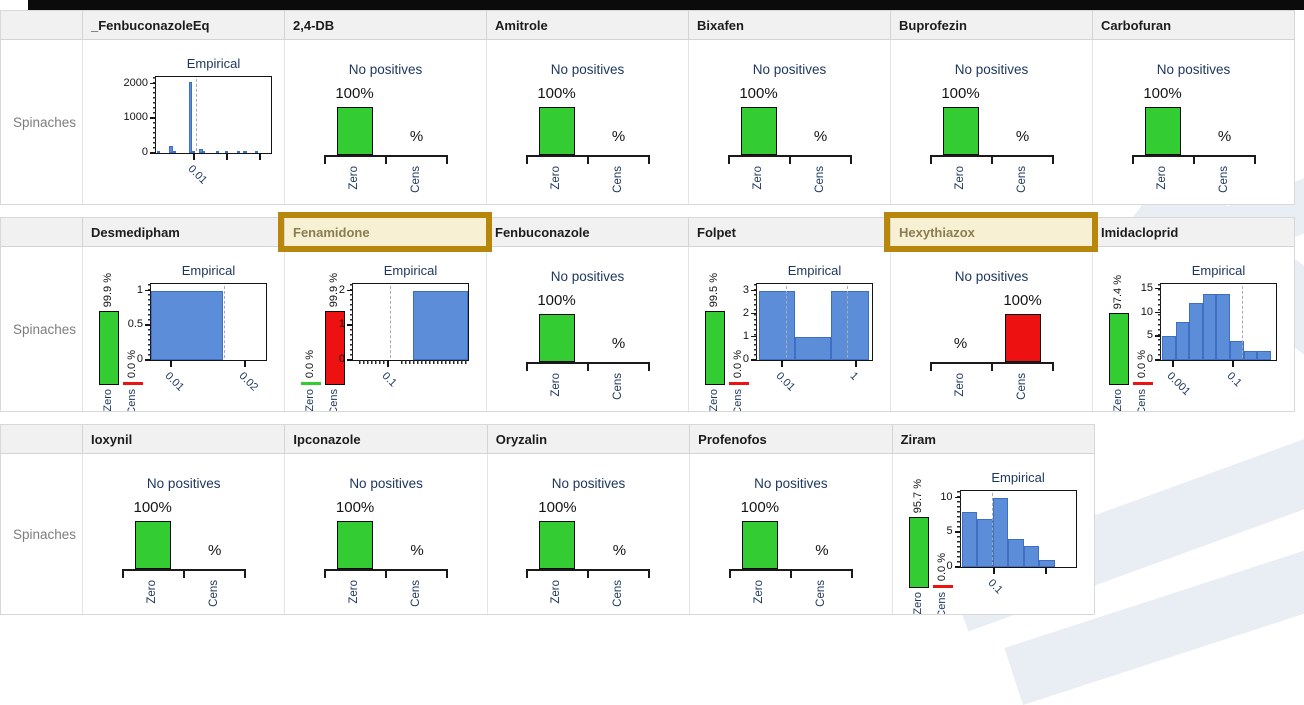  What do you see at coordinates (587, 25) in the screenshot?
I see `panel-header-amitrole: Amitrole` at bounding box center [587, 25].